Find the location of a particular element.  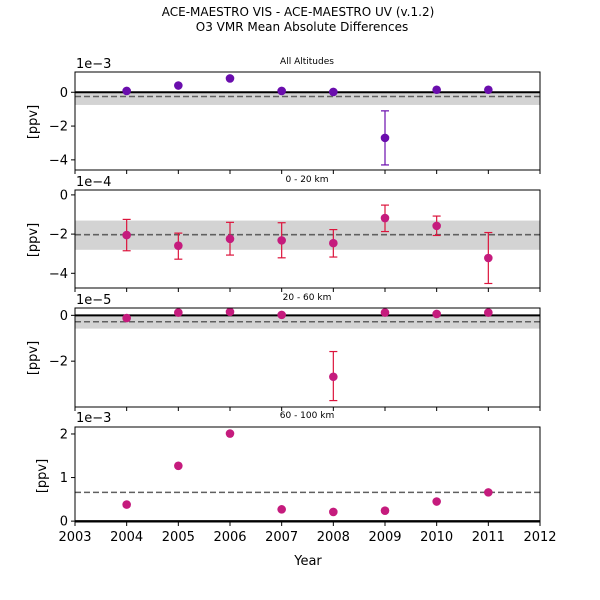

panel-title: 60 - 100 km is located at coordinates (307, 416).